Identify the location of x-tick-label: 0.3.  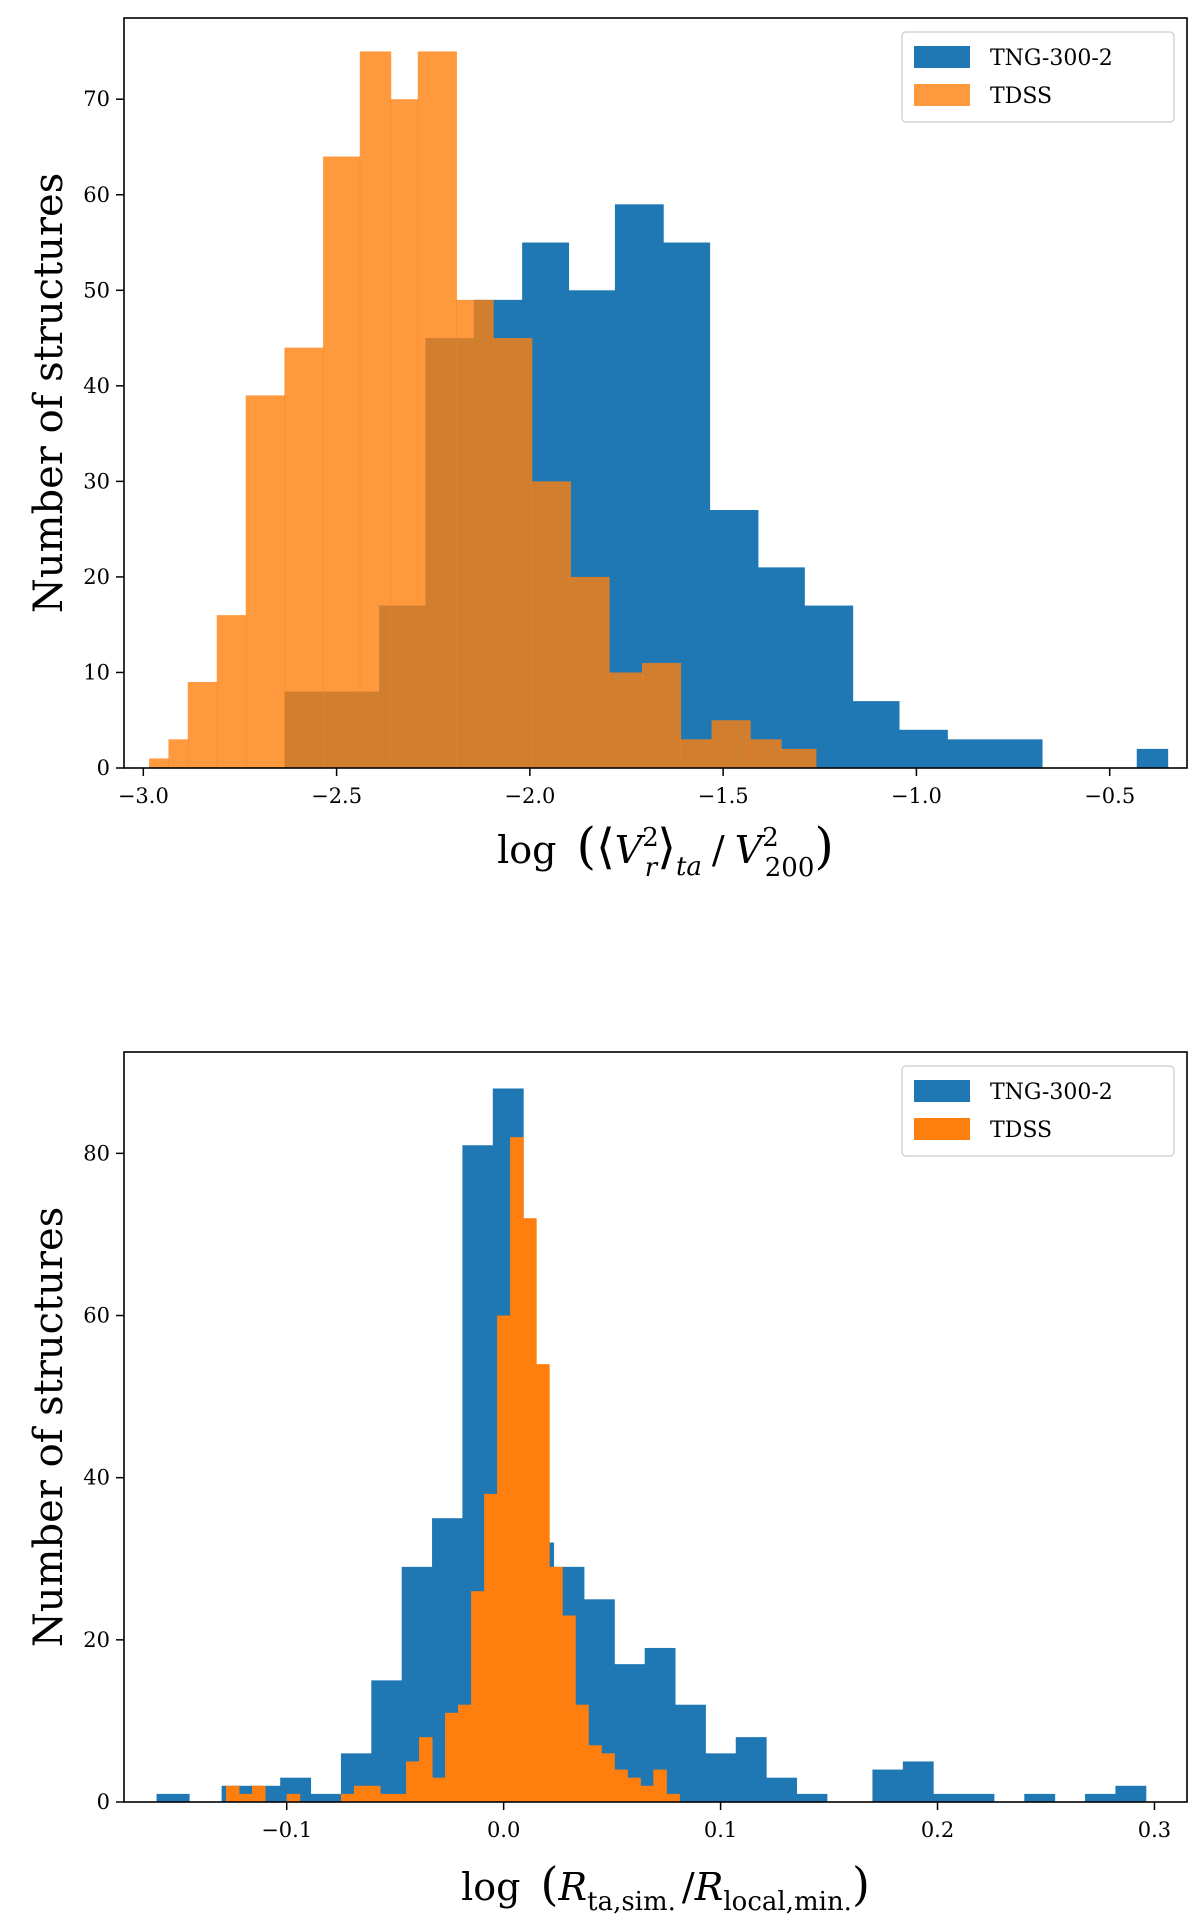
(1154, 1830).